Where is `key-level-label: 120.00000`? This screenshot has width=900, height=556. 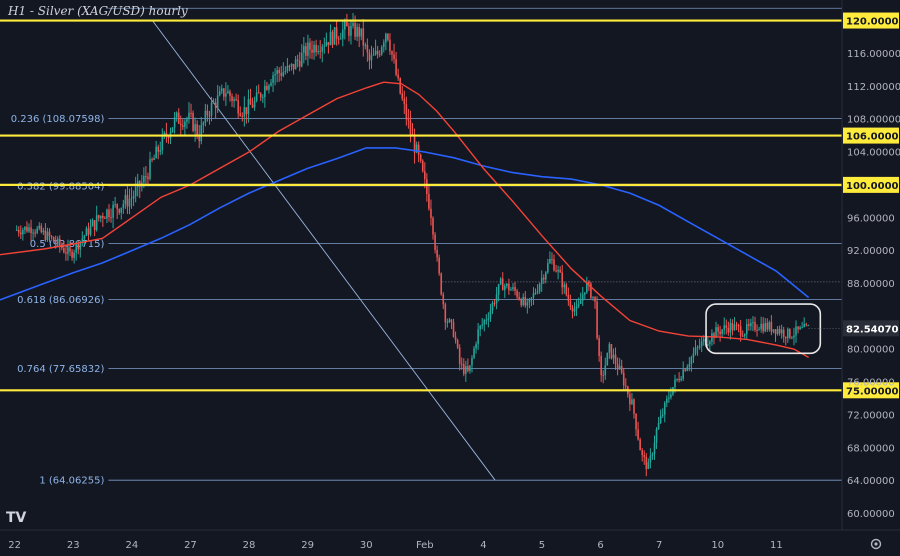 key-level-label: 120.00000 is located at coordinates (873, 22).